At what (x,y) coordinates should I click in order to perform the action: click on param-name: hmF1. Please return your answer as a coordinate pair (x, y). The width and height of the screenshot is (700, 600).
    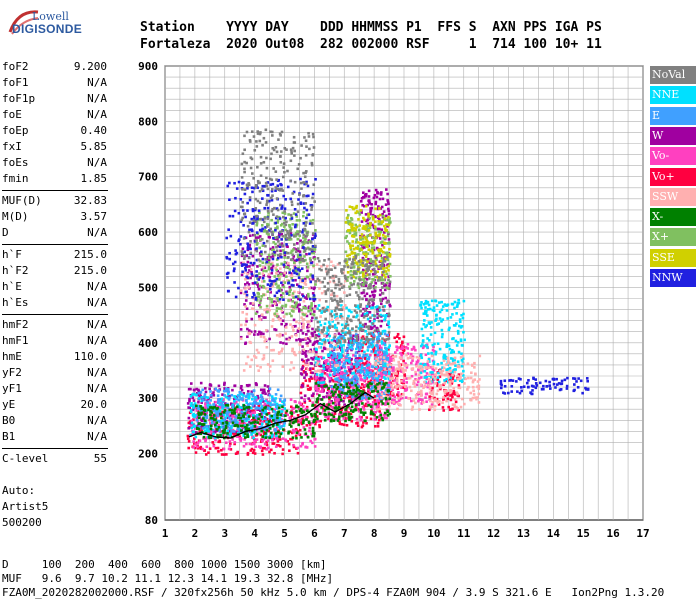
    Looking at the image, I should click on (15, 340).